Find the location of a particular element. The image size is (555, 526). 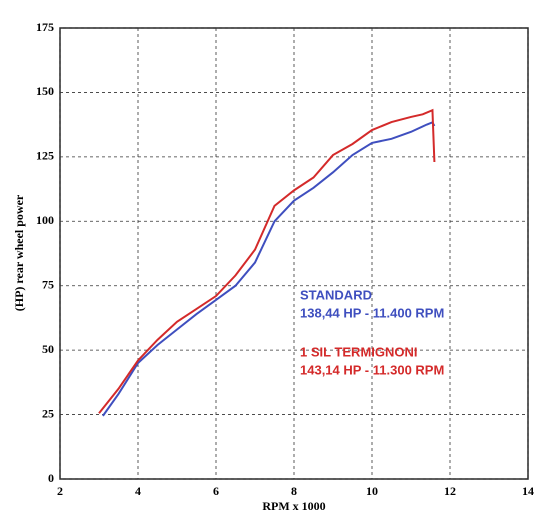

y-tick-label: 100 is located at coordinates (45, 220).